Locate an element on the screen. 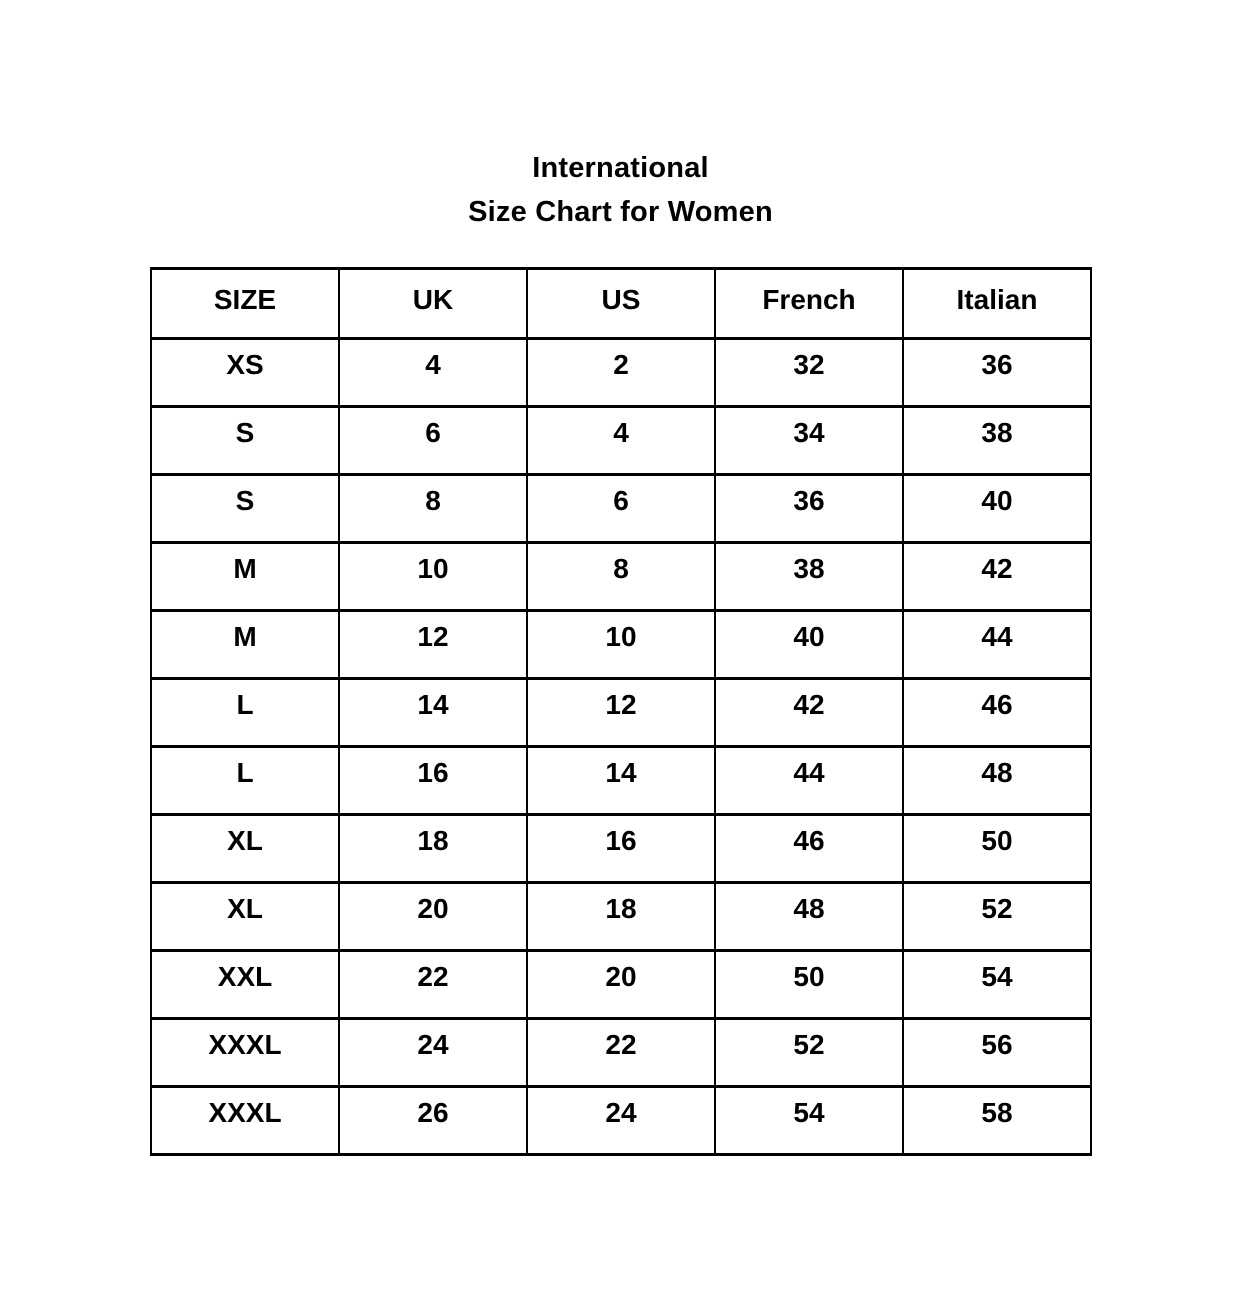  column-header-uk: UK is located at coordinates (433, 303).